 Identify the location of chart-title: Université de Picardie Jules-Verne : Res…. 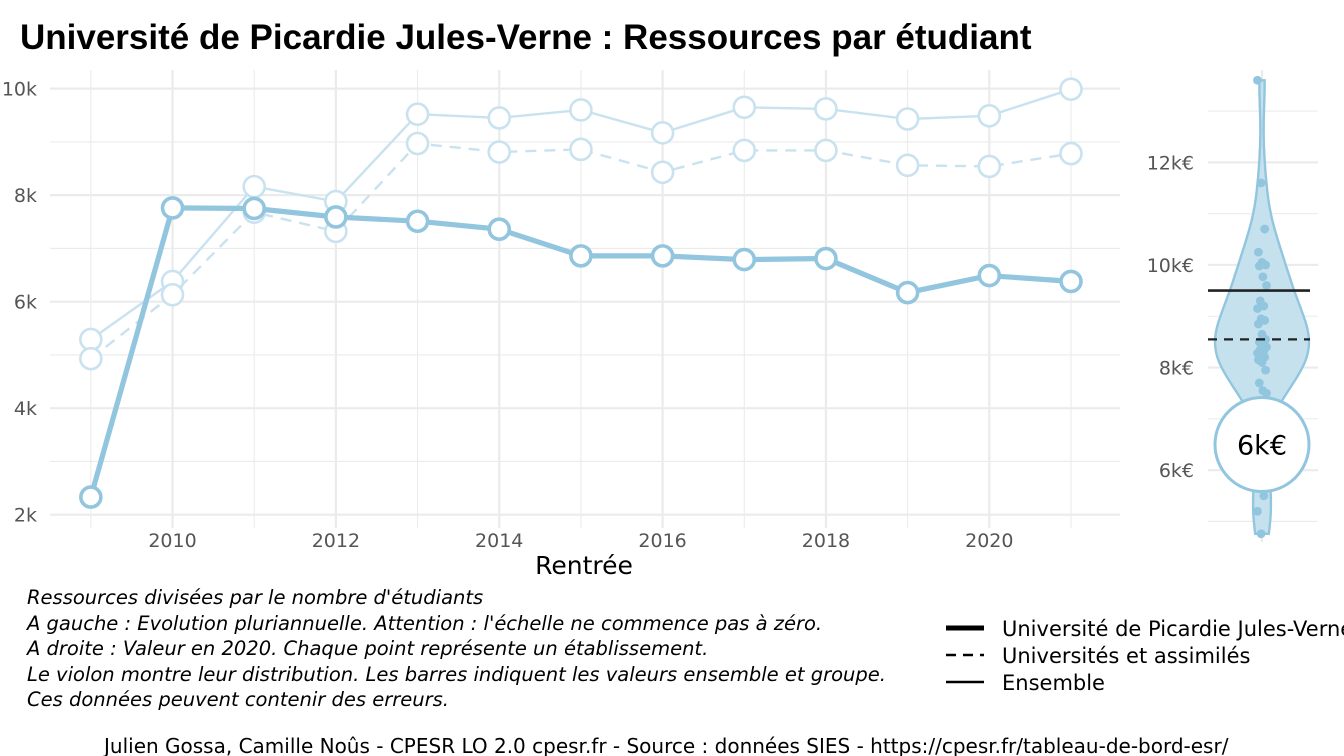
(526, 37).